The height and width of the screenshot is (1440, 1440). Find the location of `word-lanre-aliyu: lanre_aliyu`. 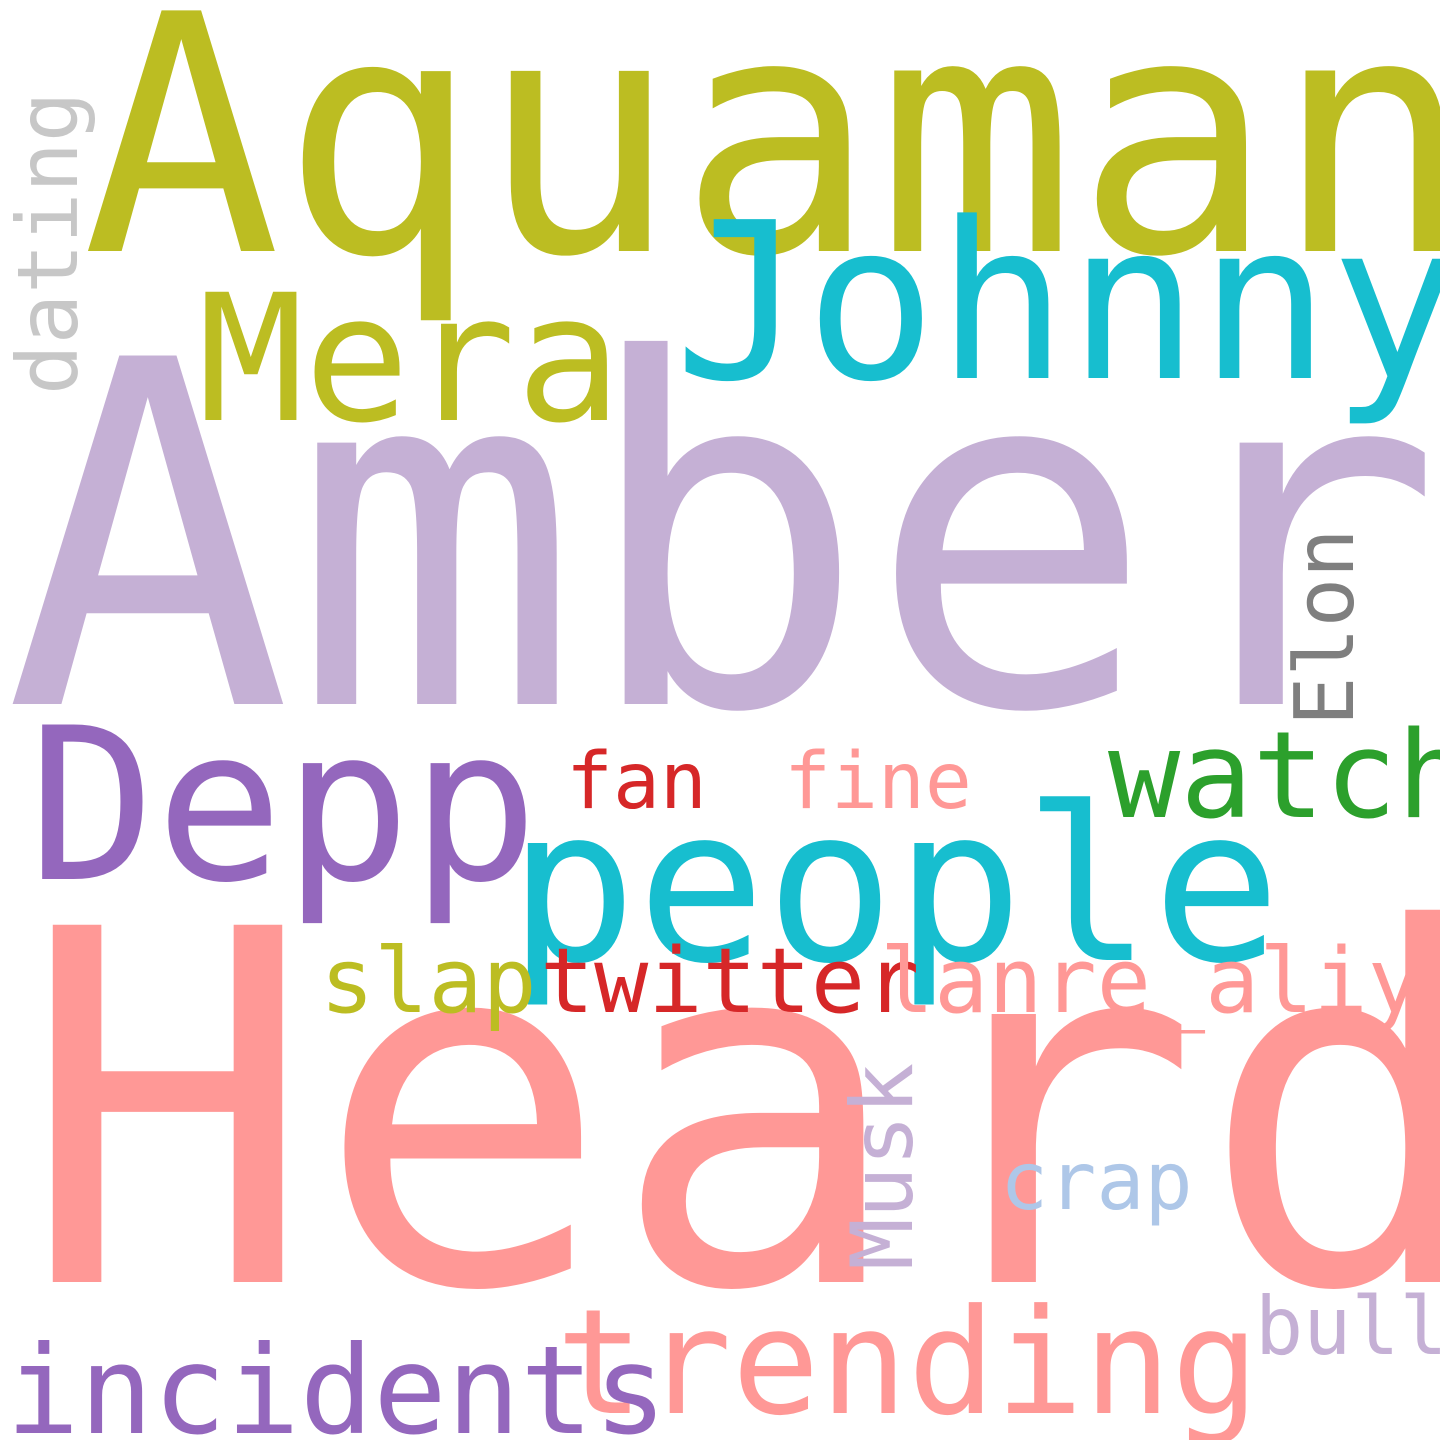

word-lanre-aliyu: lanre_aliyu is located at coordinates (1160, 981).